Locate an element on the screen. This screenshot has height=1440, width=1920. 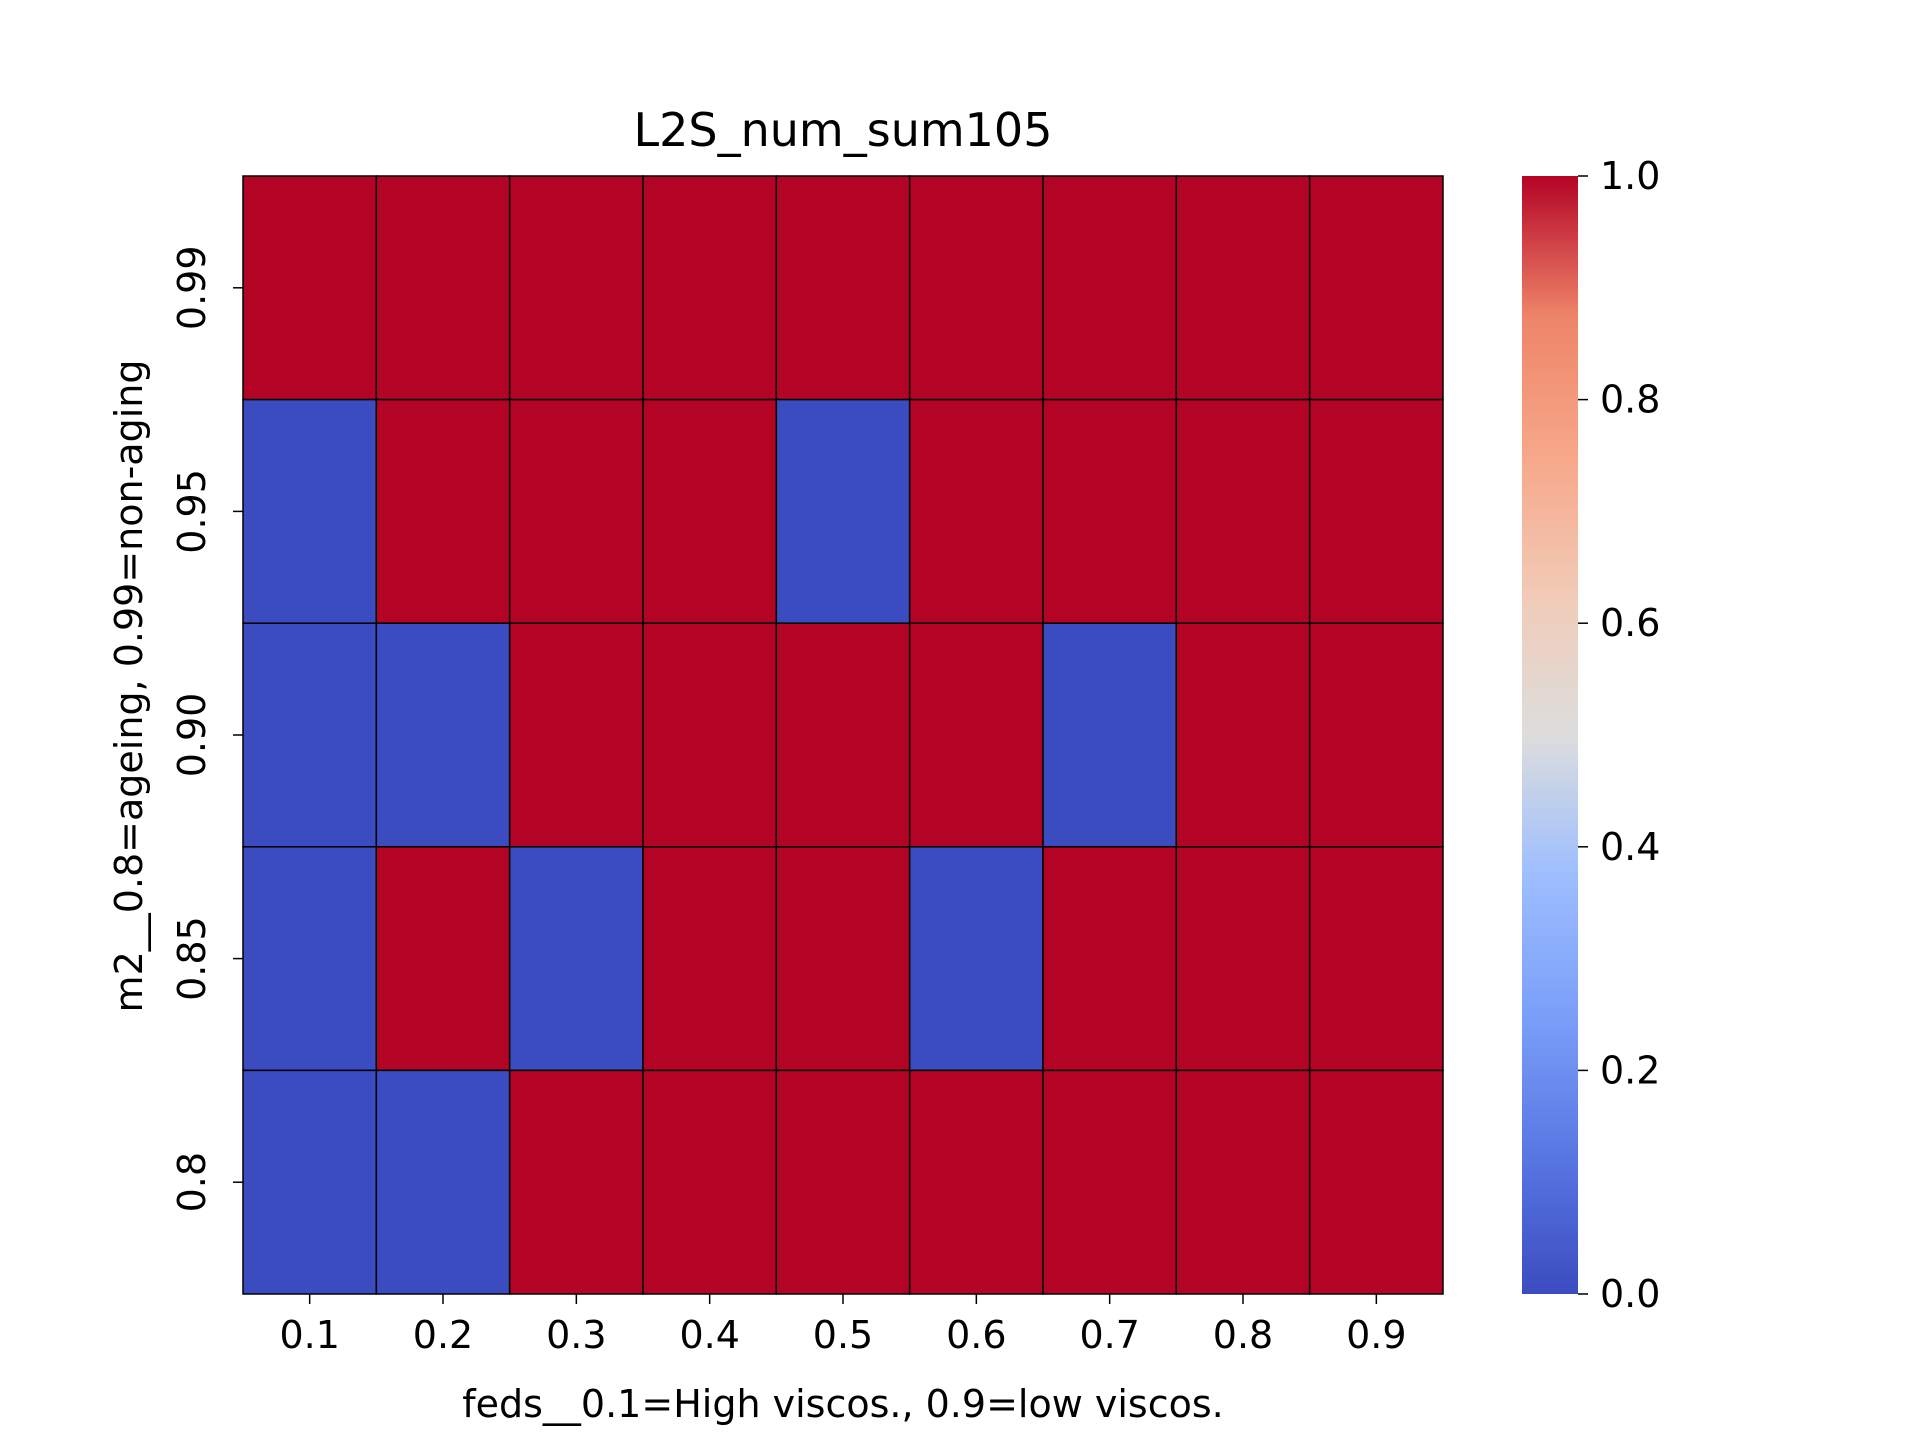
x-tick-label: 0.1 is located at coordinates (309, 1335).